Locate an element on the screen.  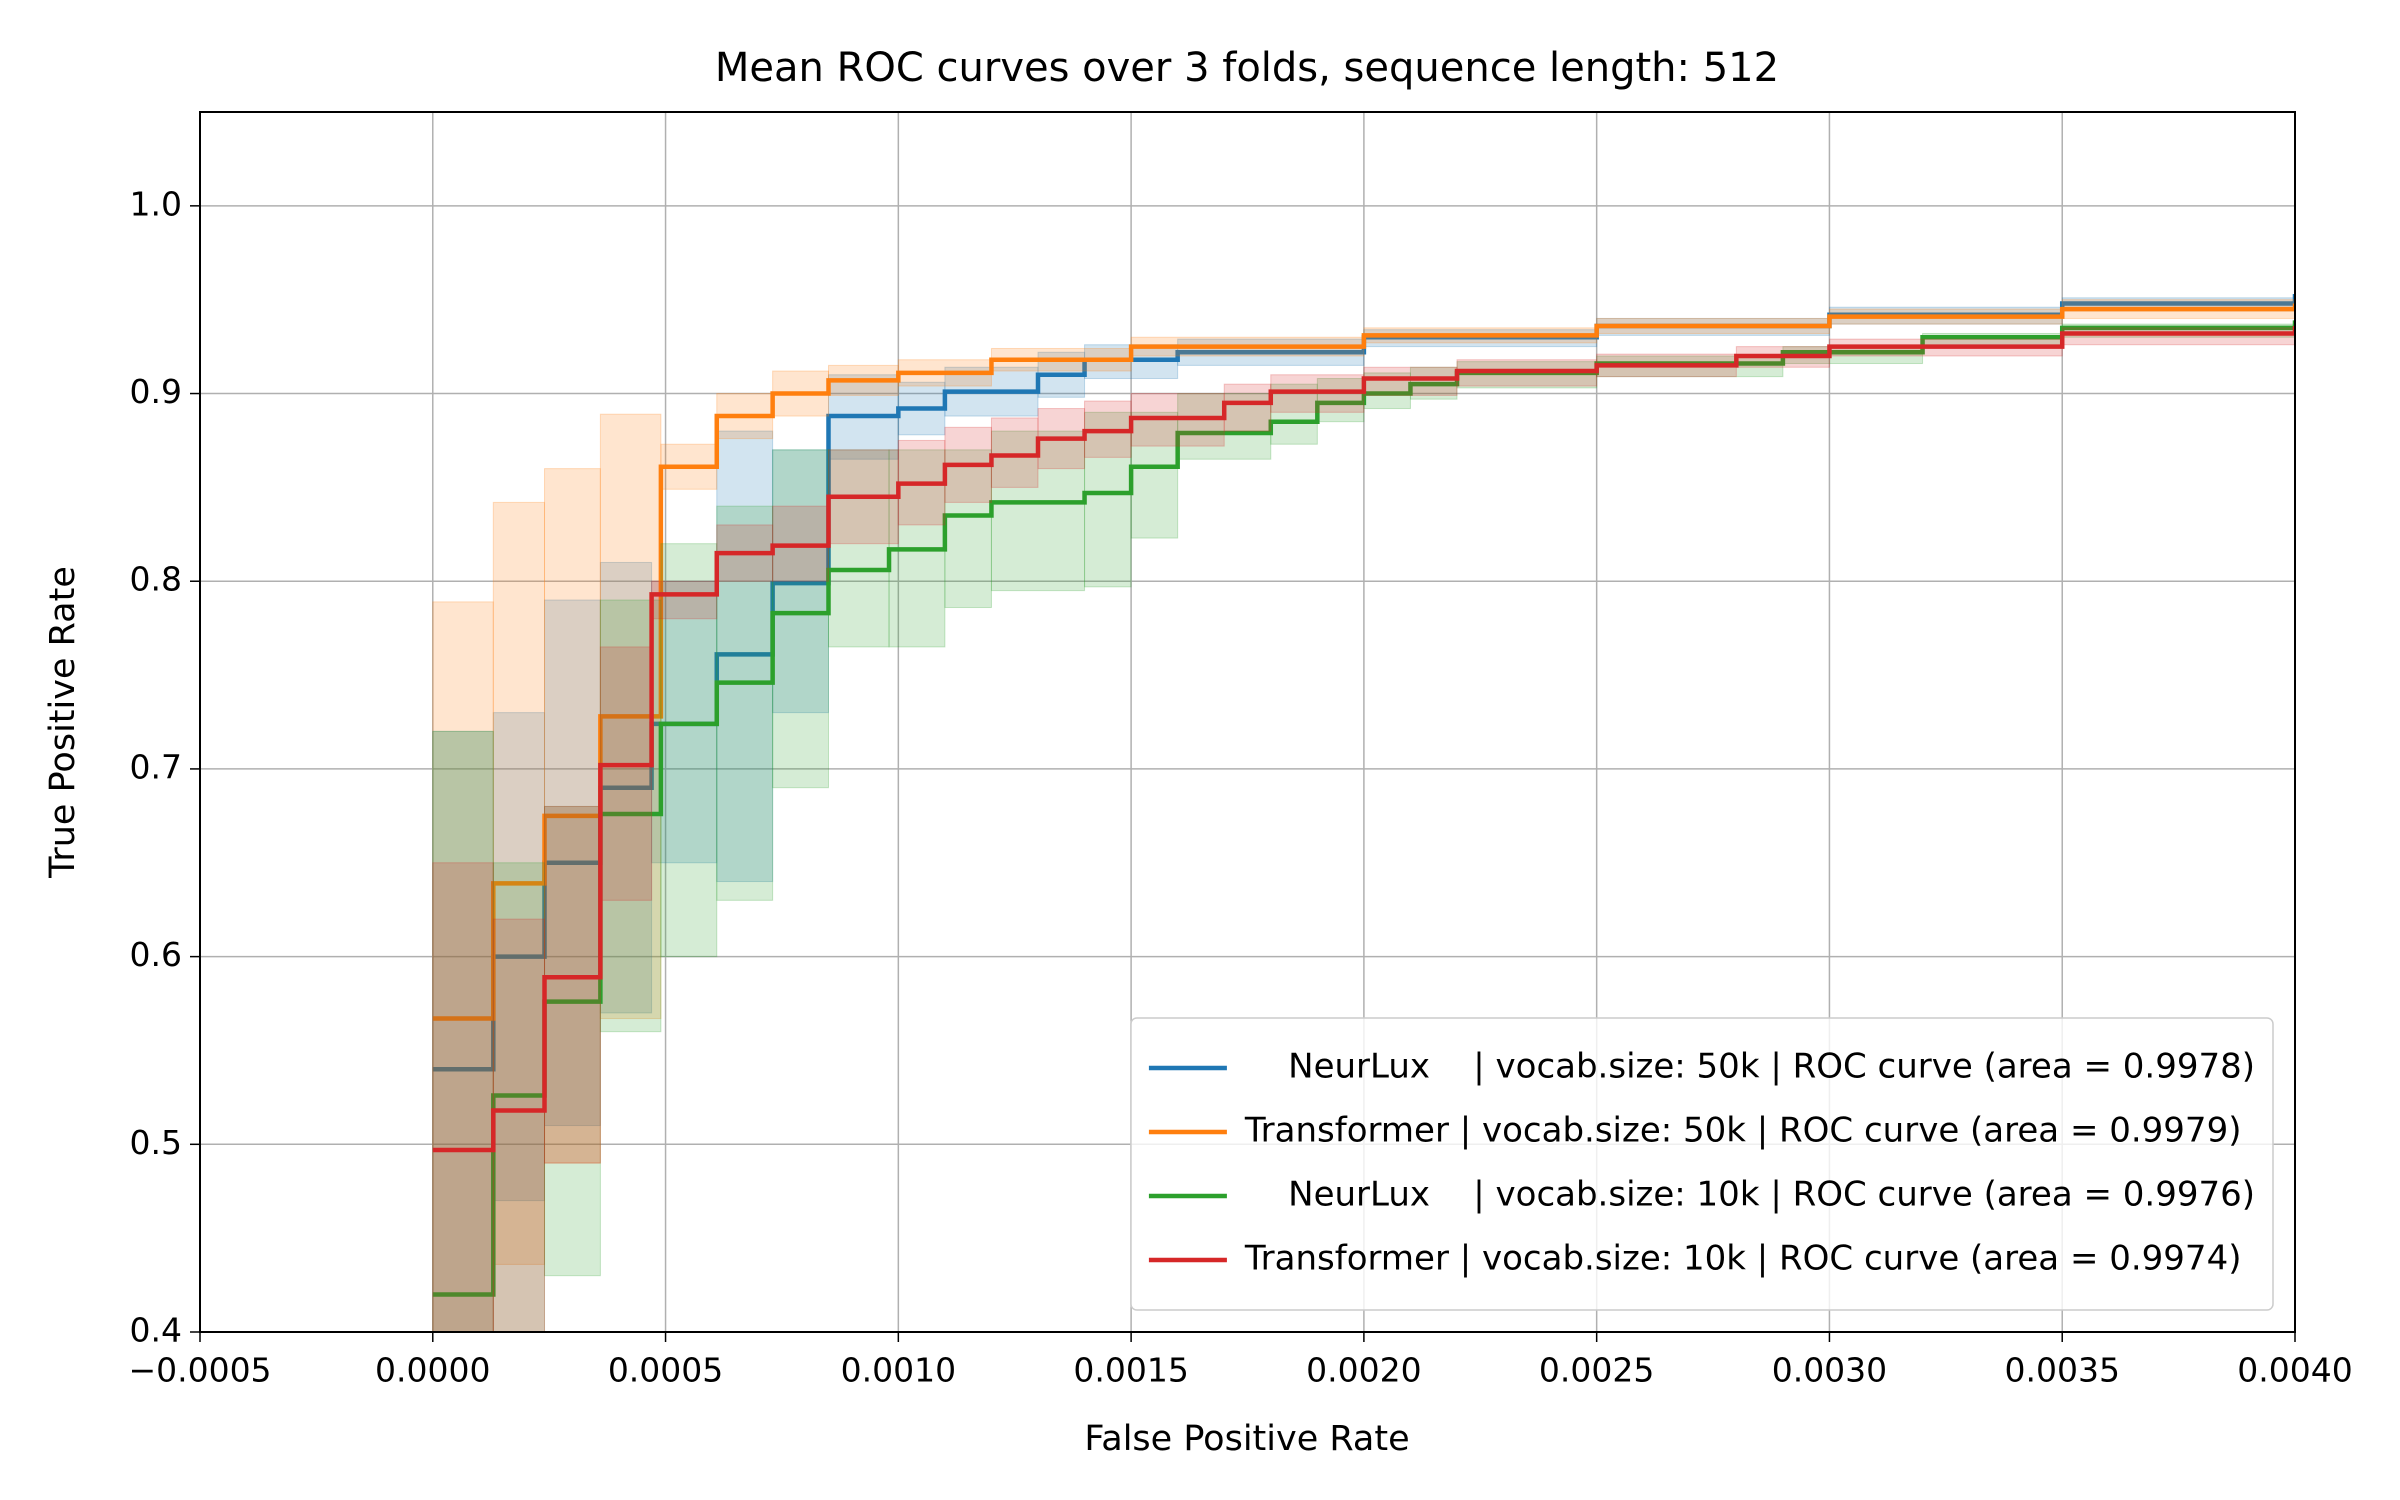
y-tick-label: 0.8 is located at coordinates (156, 579).